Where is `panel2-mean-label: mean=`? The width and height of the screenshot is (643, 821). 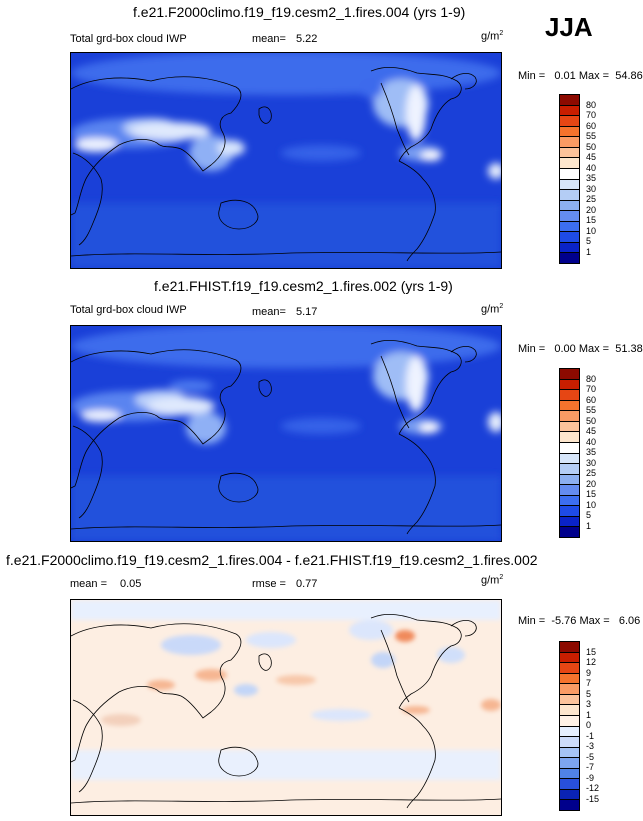
panel2-mean-label: mean= is located at coordinates (269, 312).